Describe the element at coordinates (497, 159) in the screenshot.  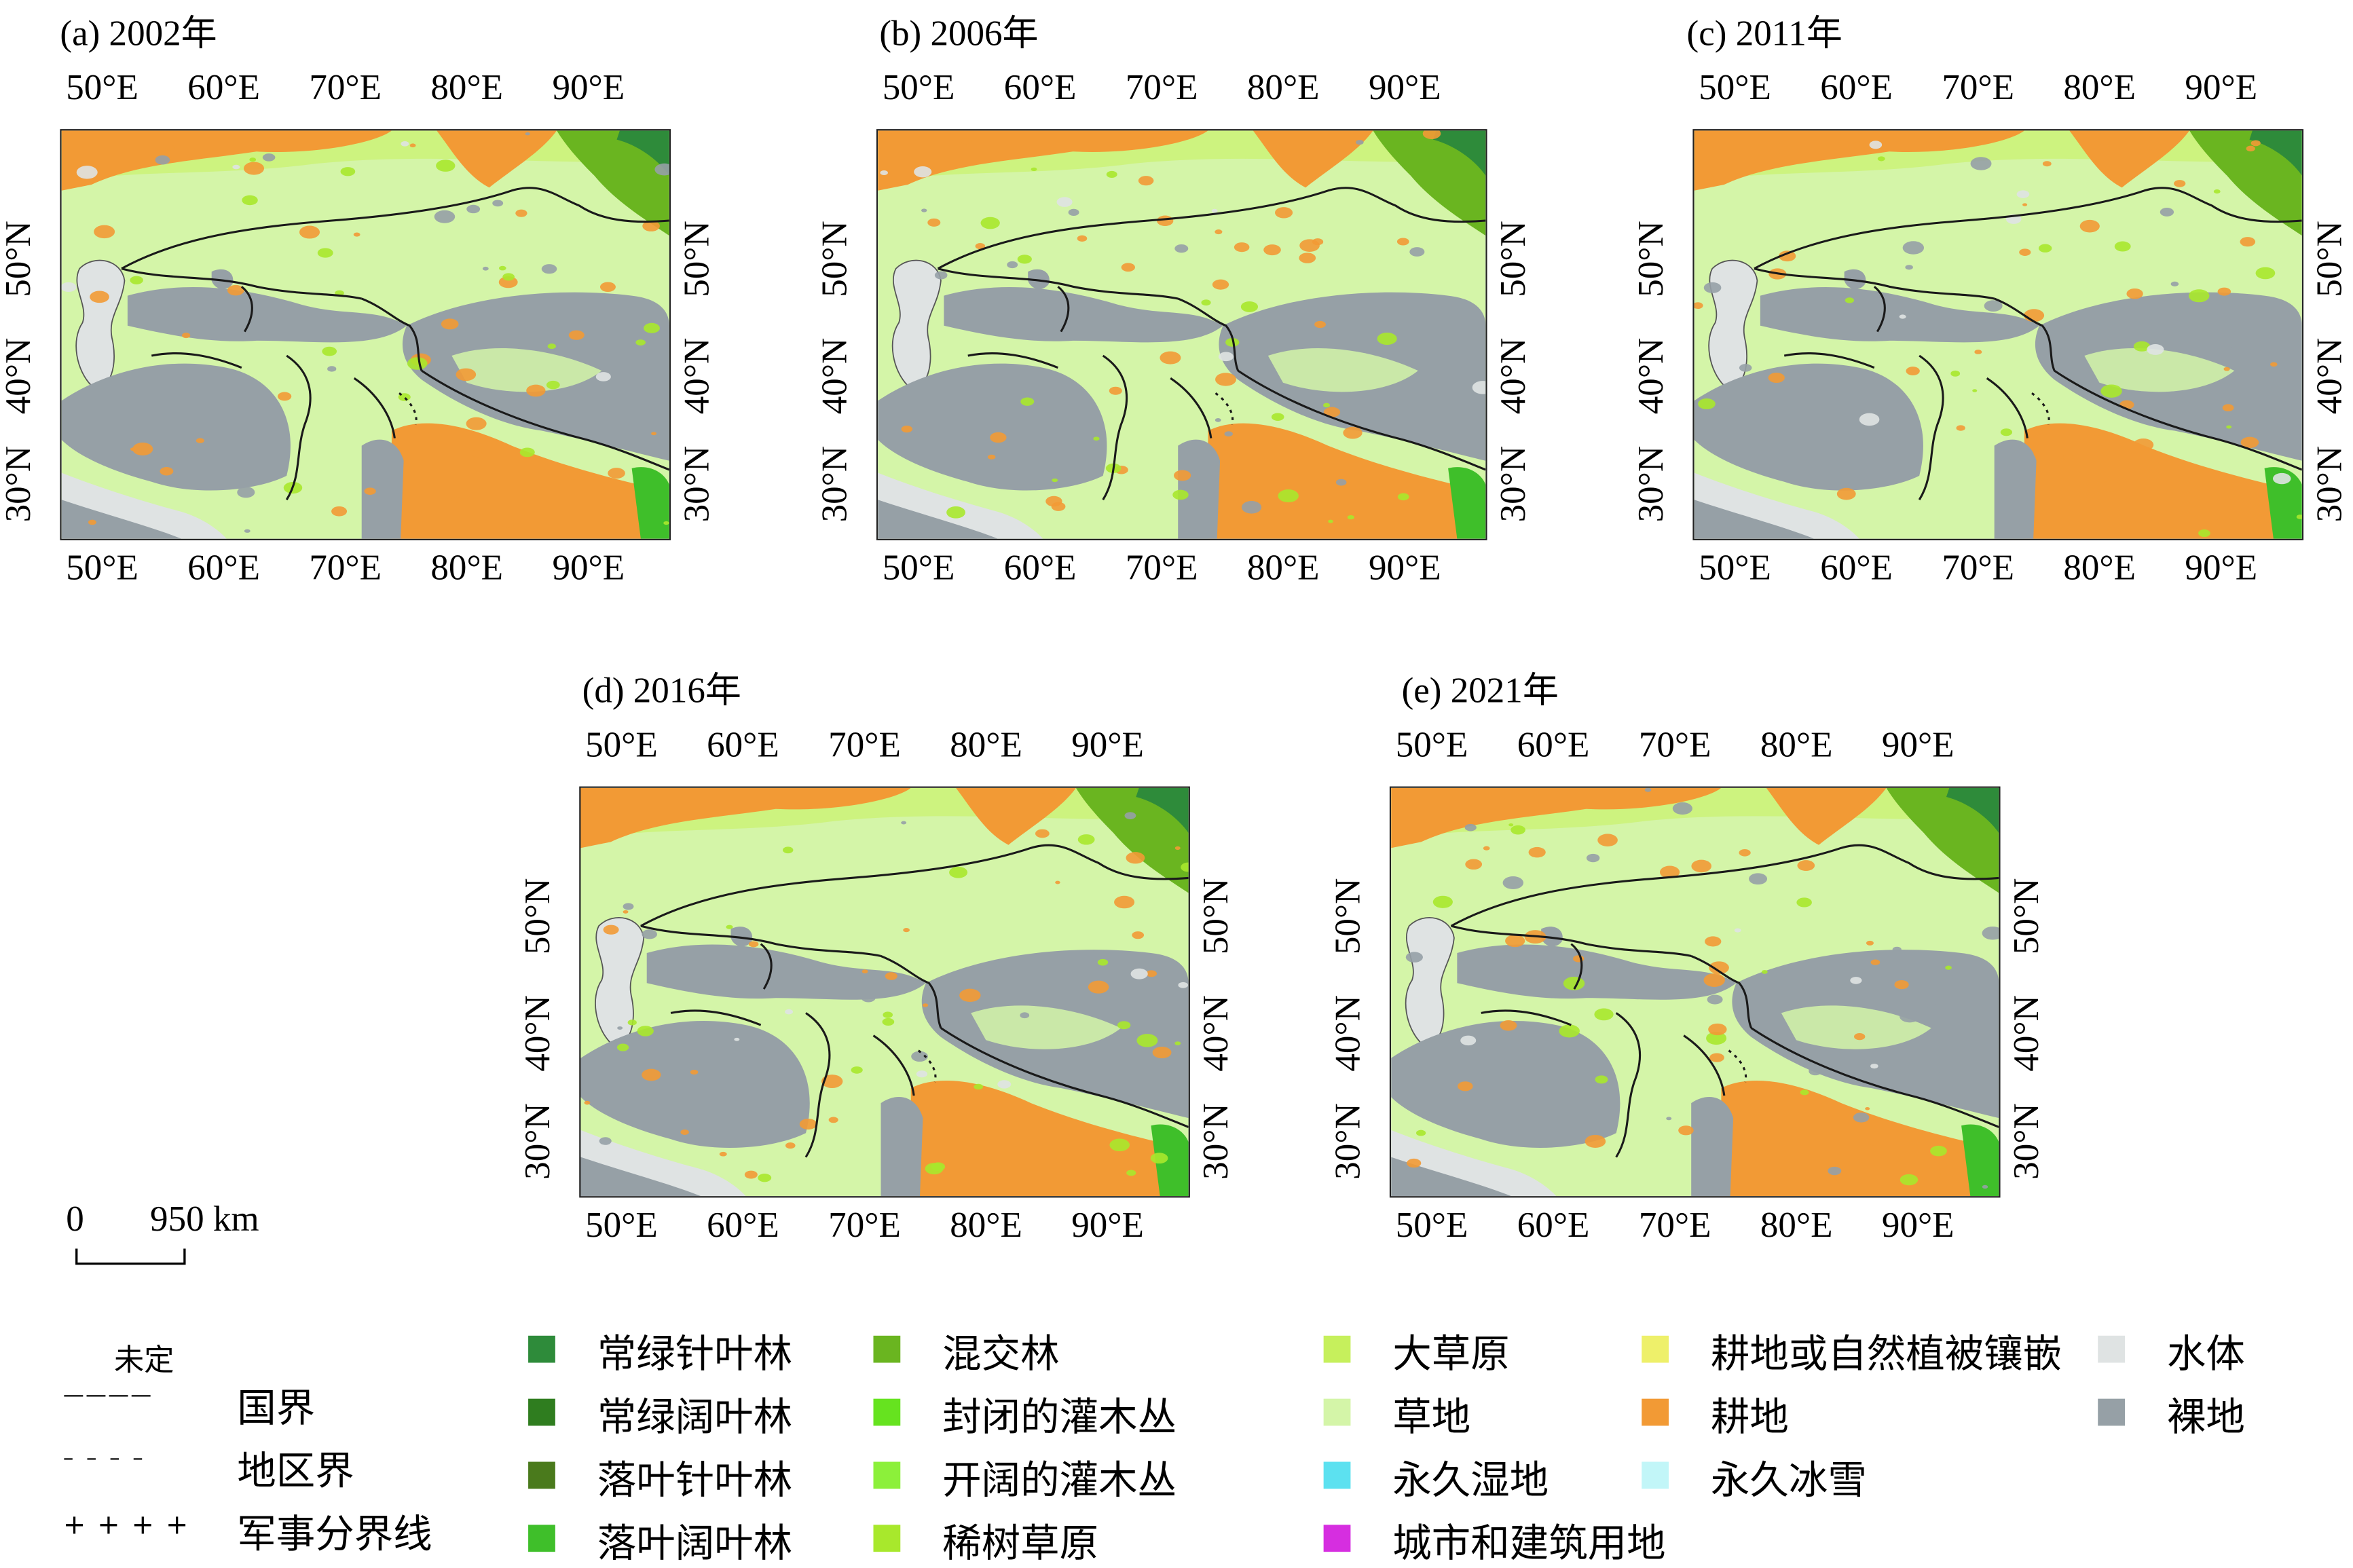
I see `cropland-northeast` at that location.